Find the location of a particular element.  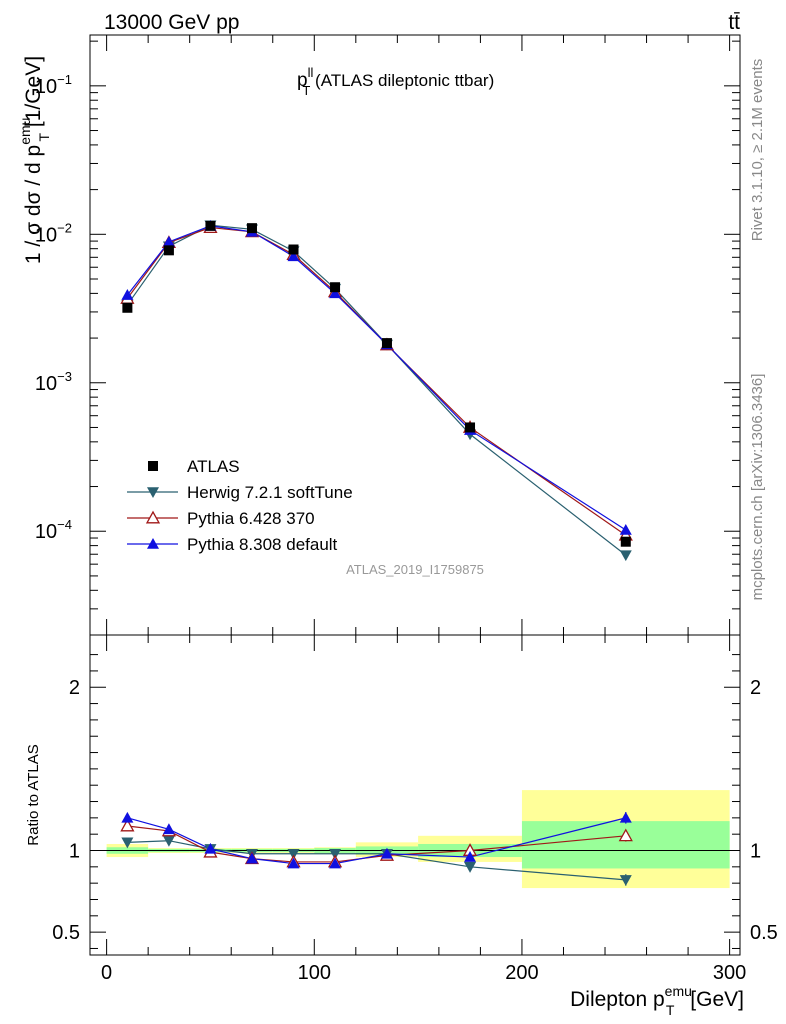

xlabel: Dilepton pemu T [GeV] is located at coordinates (657, 1000).